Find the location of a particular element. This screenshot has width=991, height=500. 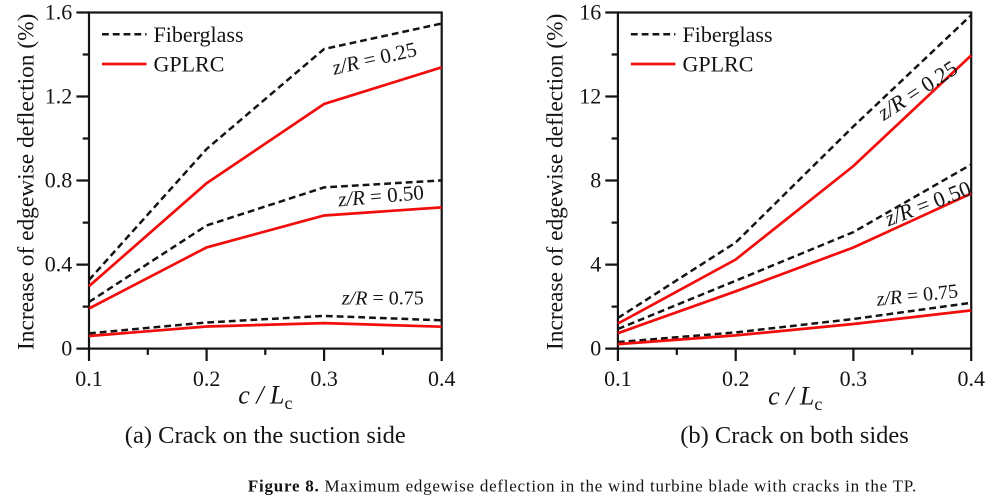

svg-text: 8 is located at coordinates (595, 180).